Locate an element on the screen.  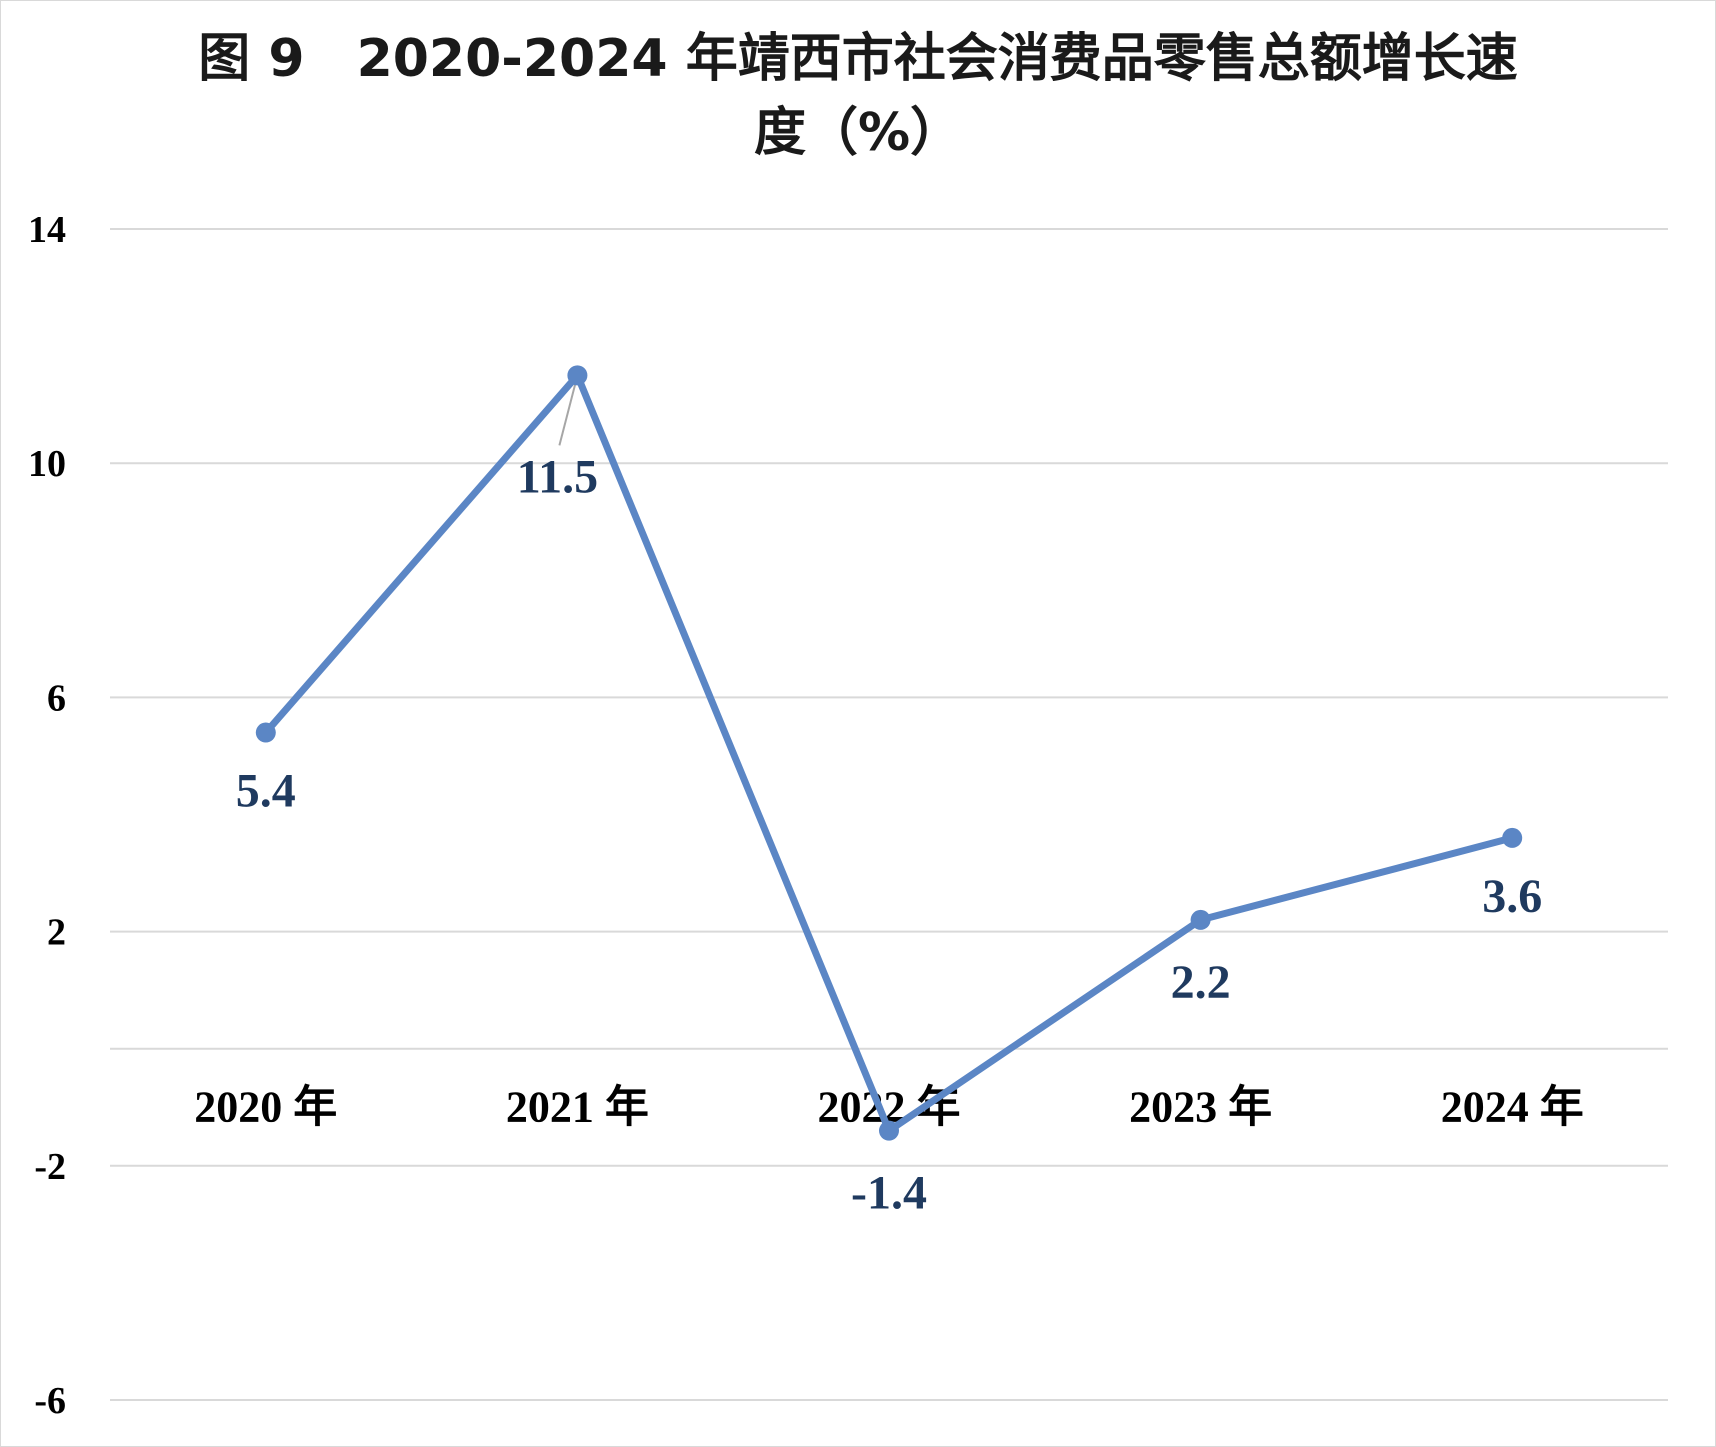
x-tick-label: 2023 年 is located at coordinates (1200, 1107).